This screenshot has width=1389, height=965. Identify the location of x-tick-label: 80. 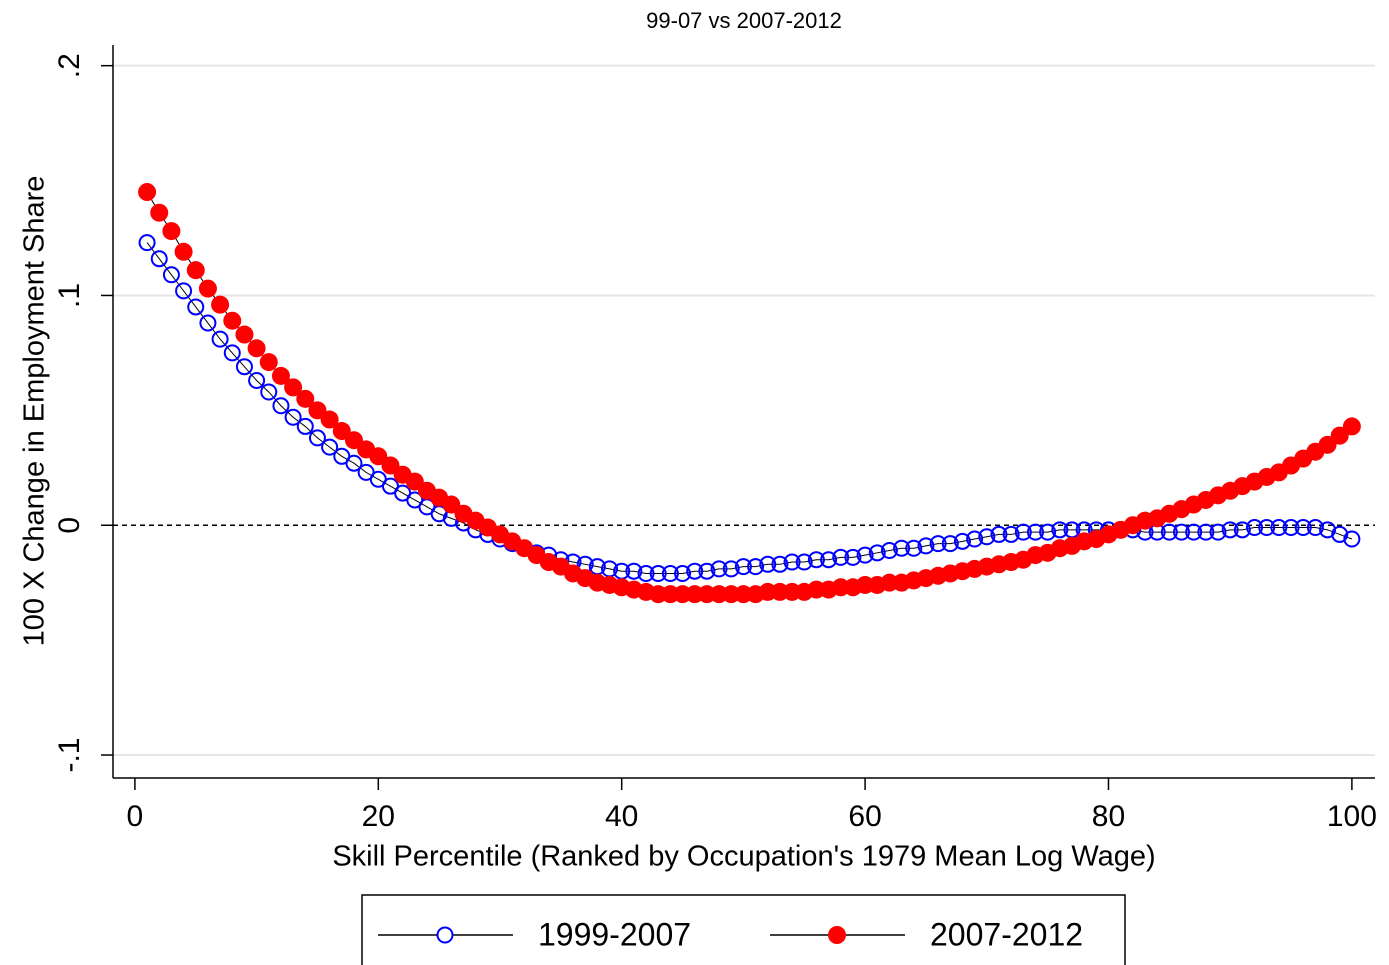
(1108, 816).